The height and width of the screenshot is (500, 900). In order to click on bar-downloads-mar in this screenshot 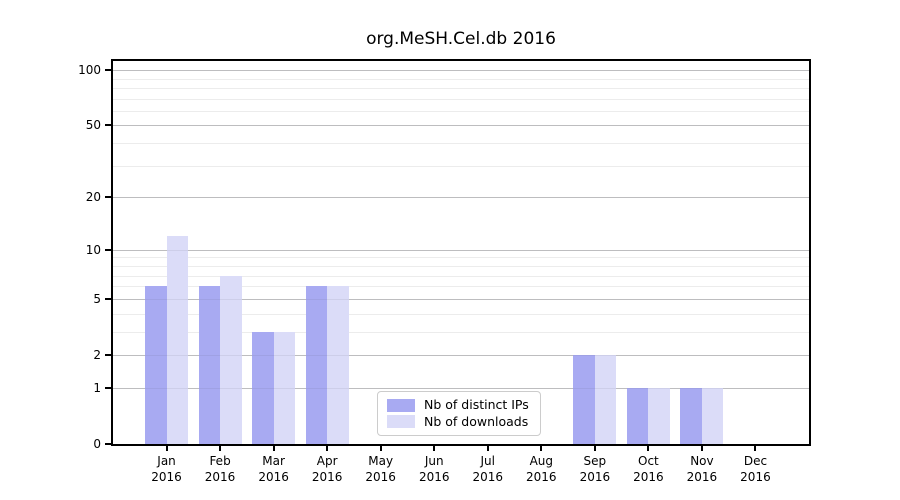, I will do `click(284, 387)`.